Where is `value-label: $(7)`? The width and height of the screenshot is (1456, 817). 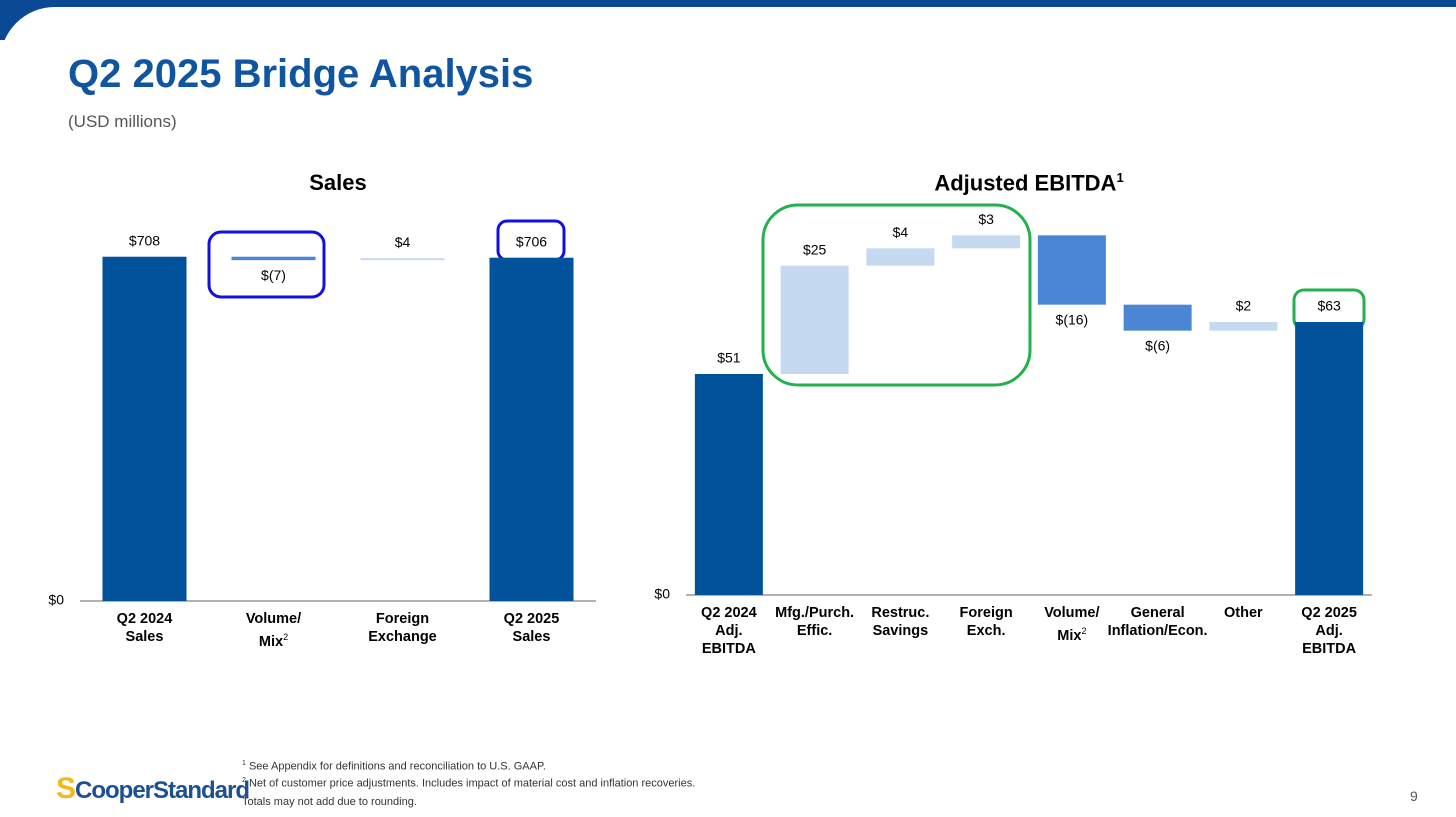 value-label: $(7) is located at coordinates (273, 275).